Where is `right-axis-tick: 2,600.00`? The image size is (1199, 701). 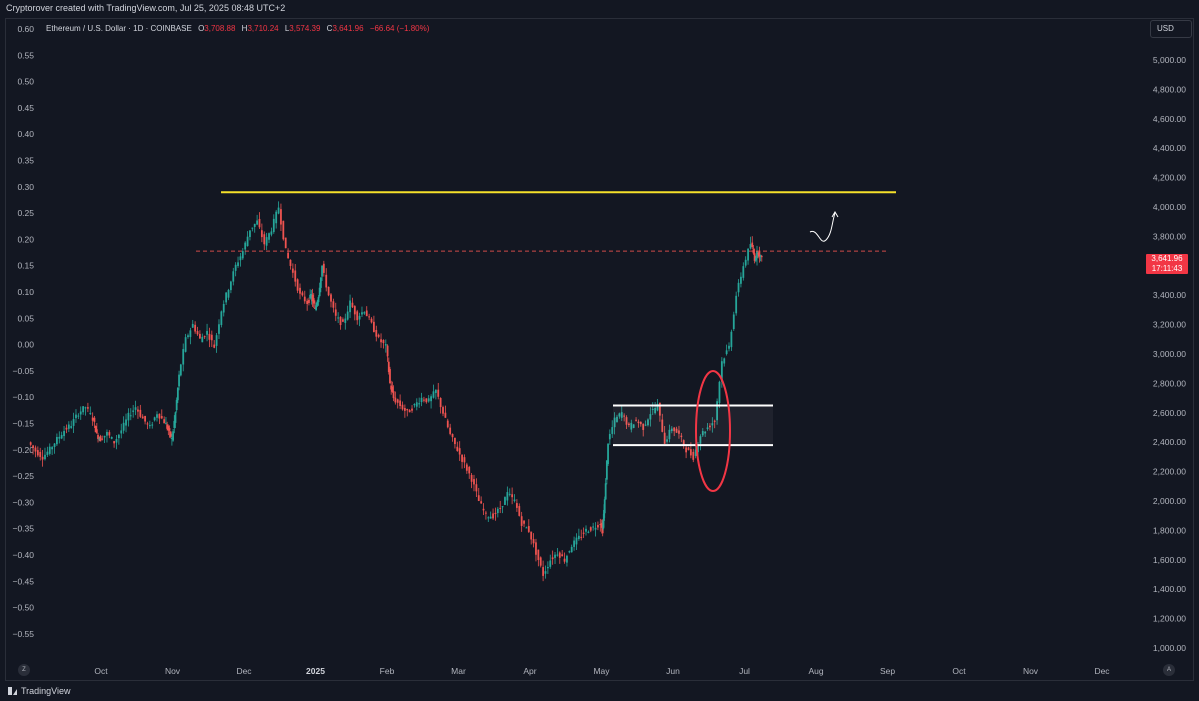 right-axis-tick: 2,600.00 is located at coordinates (1169, 413).